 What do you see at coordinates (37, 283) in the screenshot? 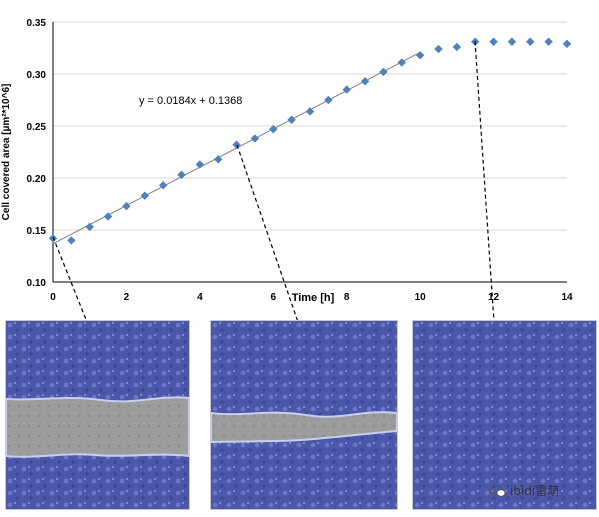
I see `y-tick-label: 0.10` at bounding box center [37, 283].